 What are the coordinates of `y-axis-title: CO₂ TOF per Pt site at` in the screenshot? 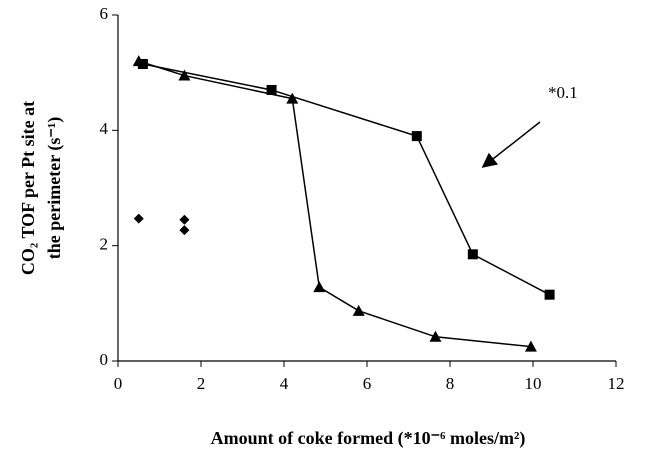 It's located at (28, 188).